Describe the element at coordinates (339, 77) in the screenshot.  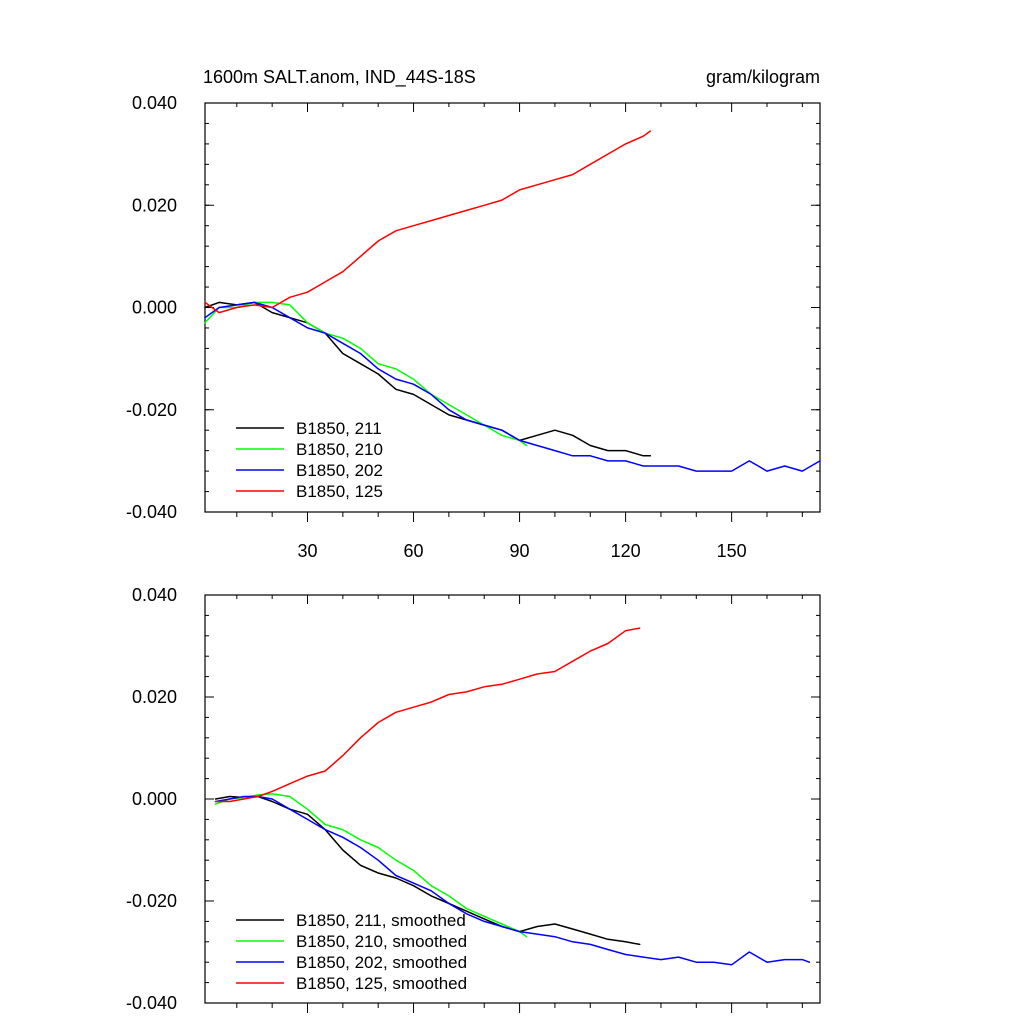
I see `chart-title: 1600m SALT.anom, IND_44S-18S` at that location.